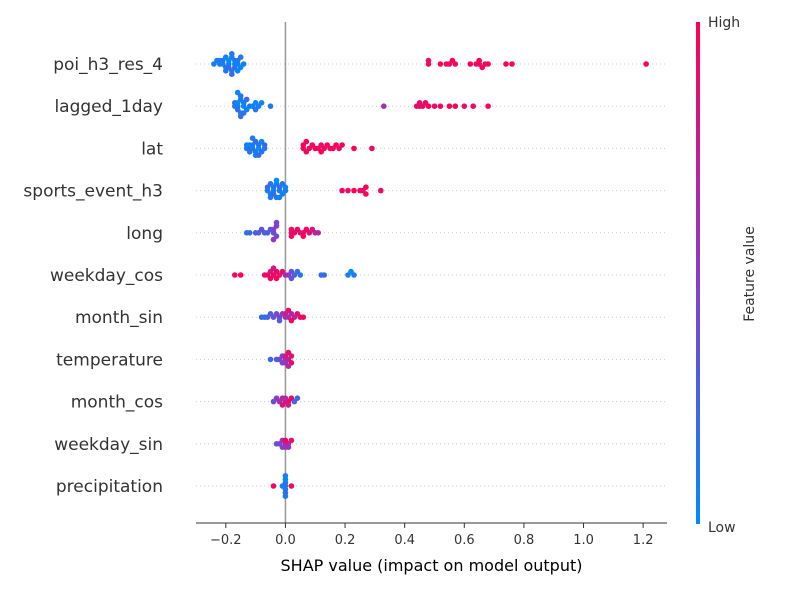 The image size is (800, 590). I want to click on feature-label: poi_h3_res_4, so click(108, 65).